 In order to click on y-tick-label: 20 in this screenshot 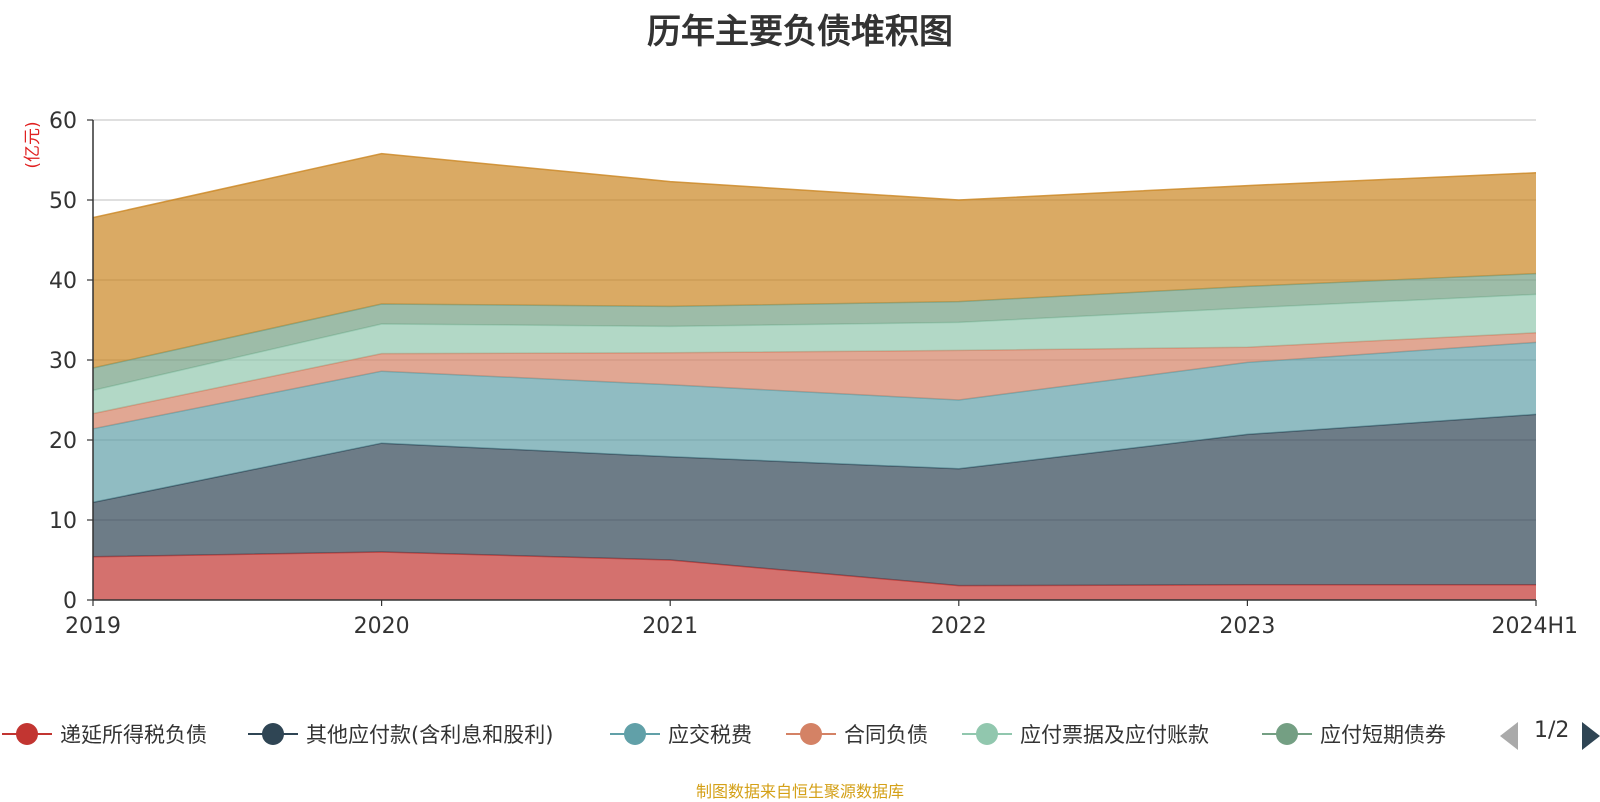, I will do `click(63, 441)`.